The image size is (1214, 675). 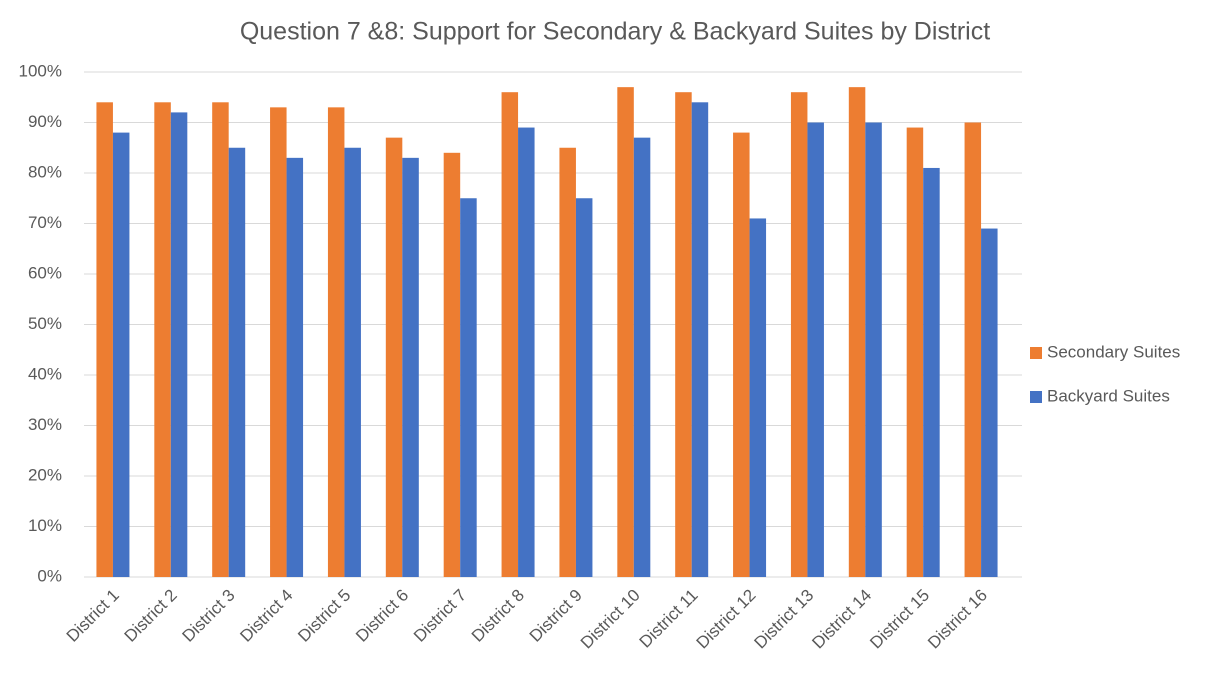 I want to click on y-tick-label: 100%, so click(x=40, y=70).